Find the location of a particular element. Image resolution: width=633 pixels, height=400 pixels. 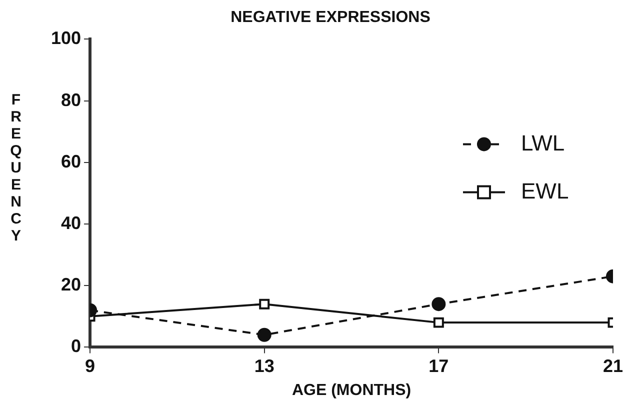

x-tick-label: 9 is located at coordinates (90, 366).